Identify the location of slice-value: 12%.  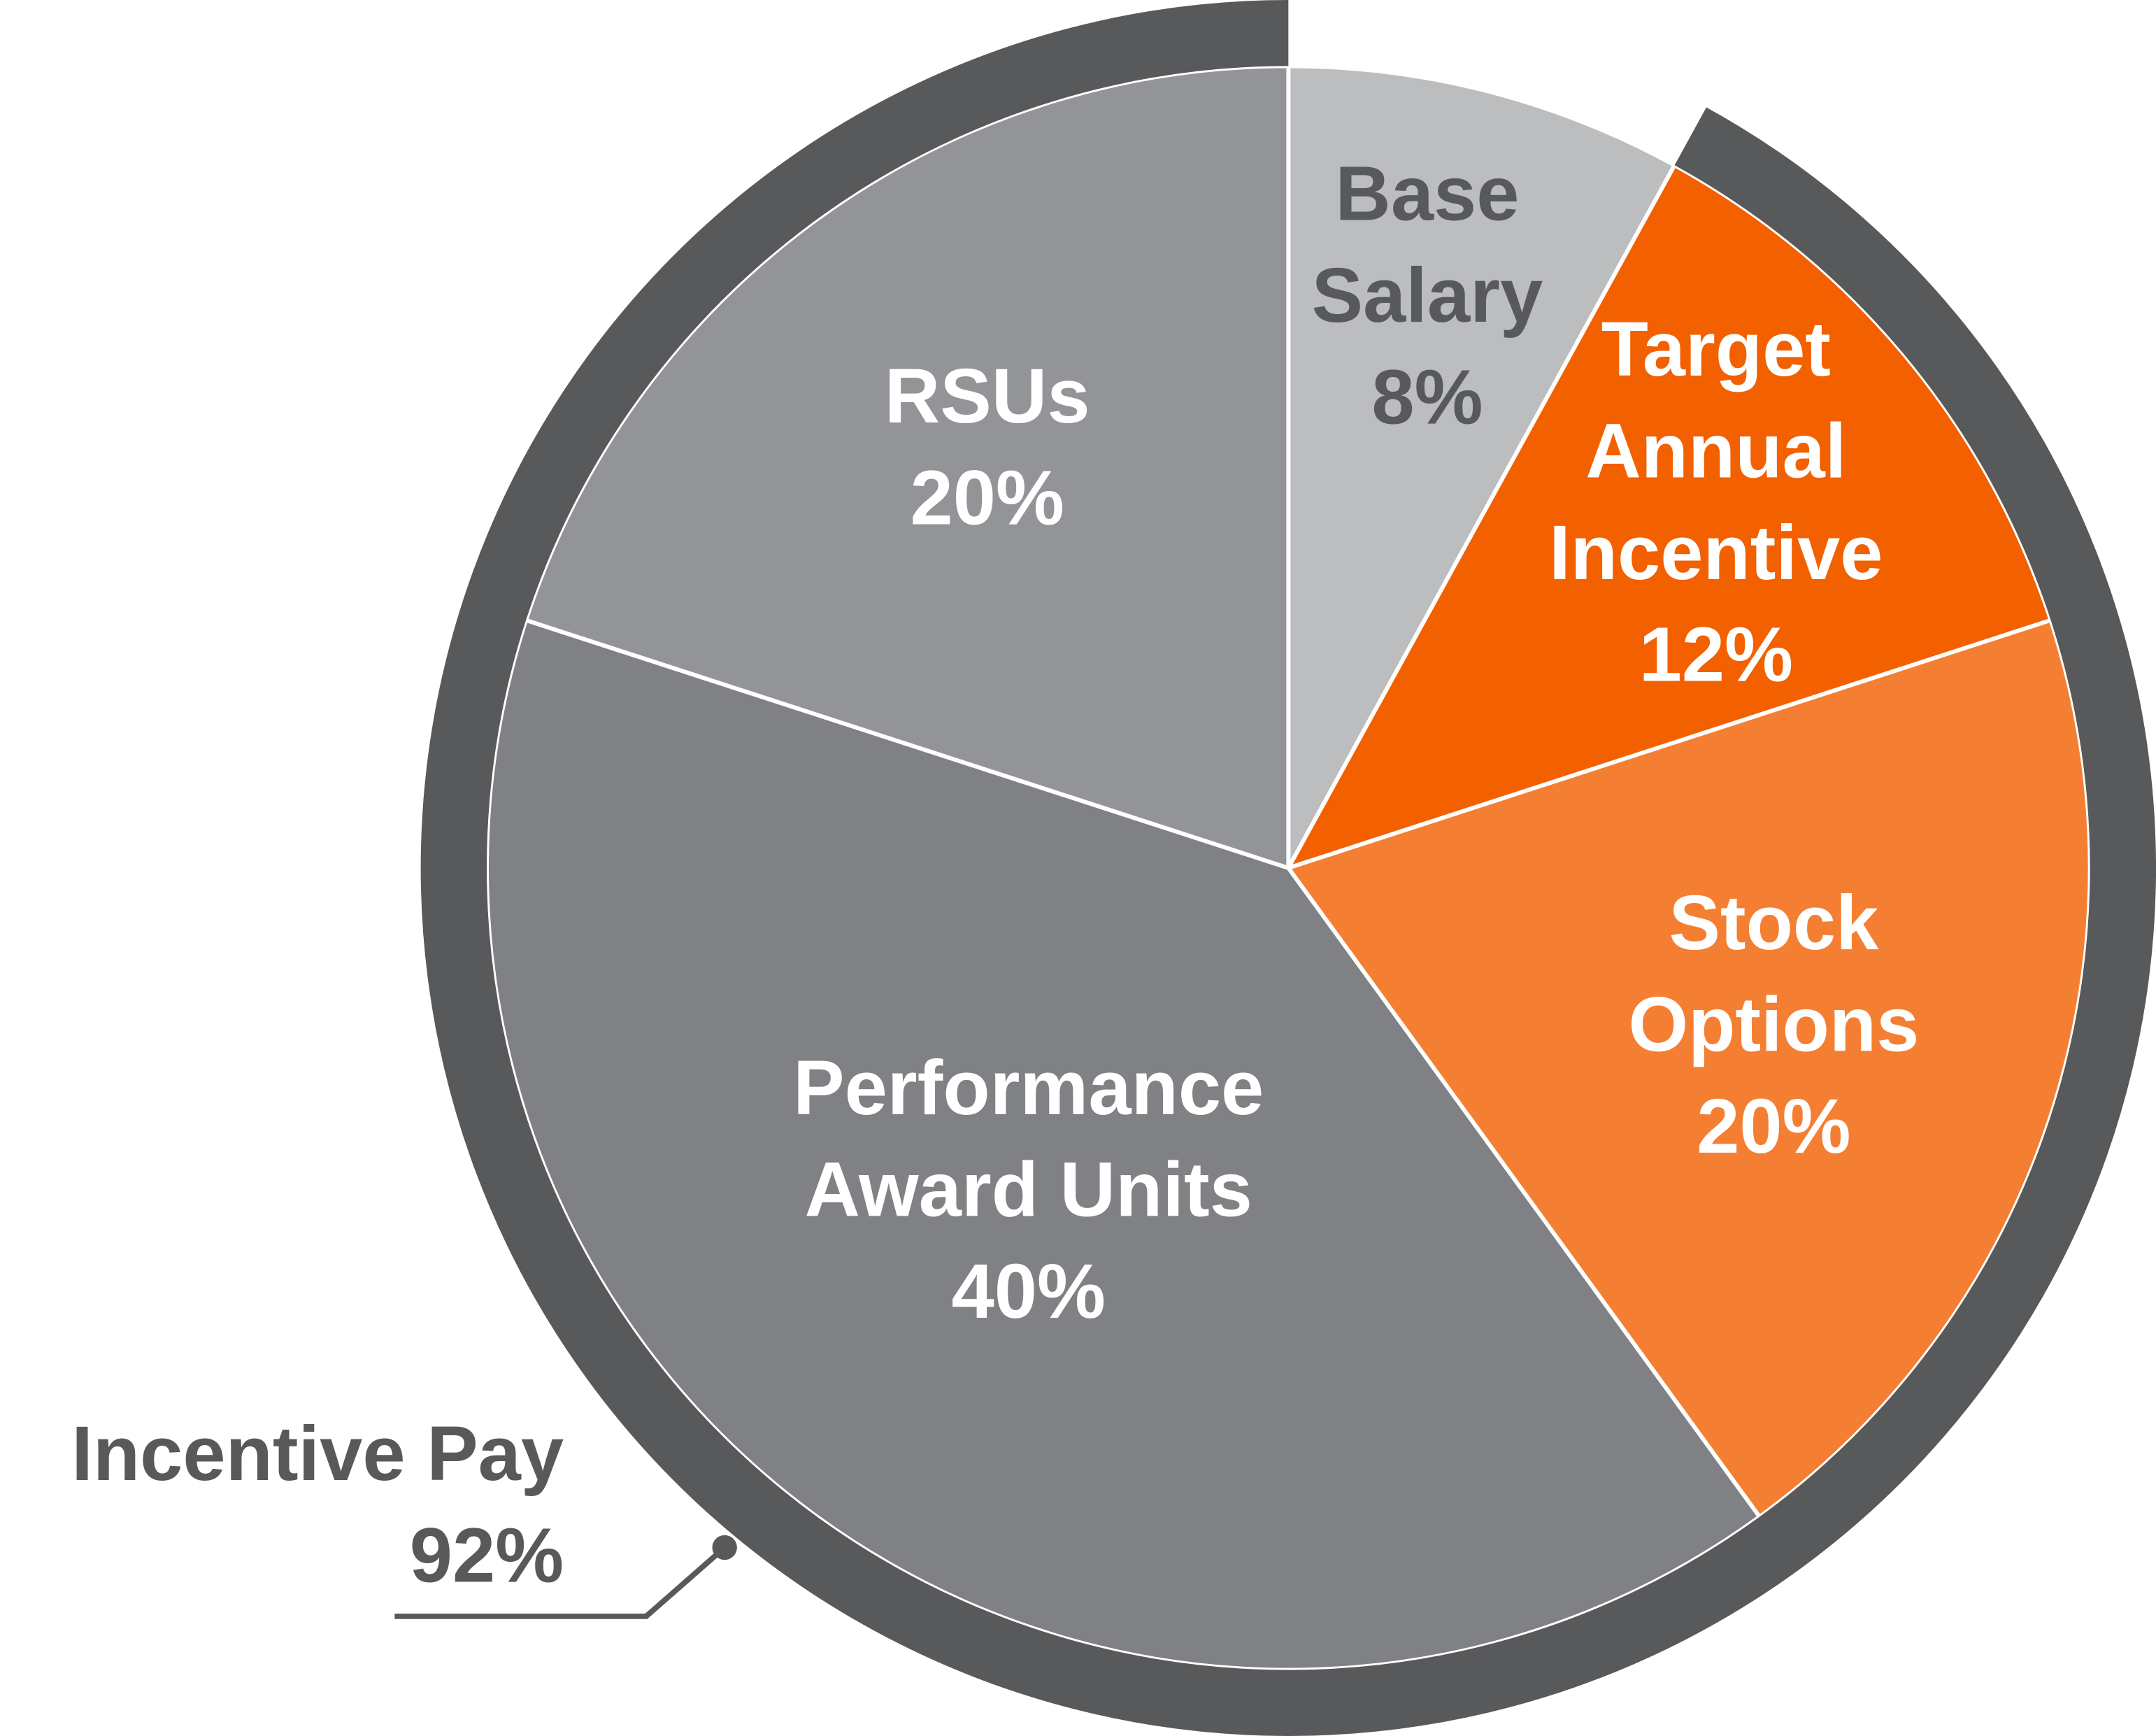
(1716, 654).